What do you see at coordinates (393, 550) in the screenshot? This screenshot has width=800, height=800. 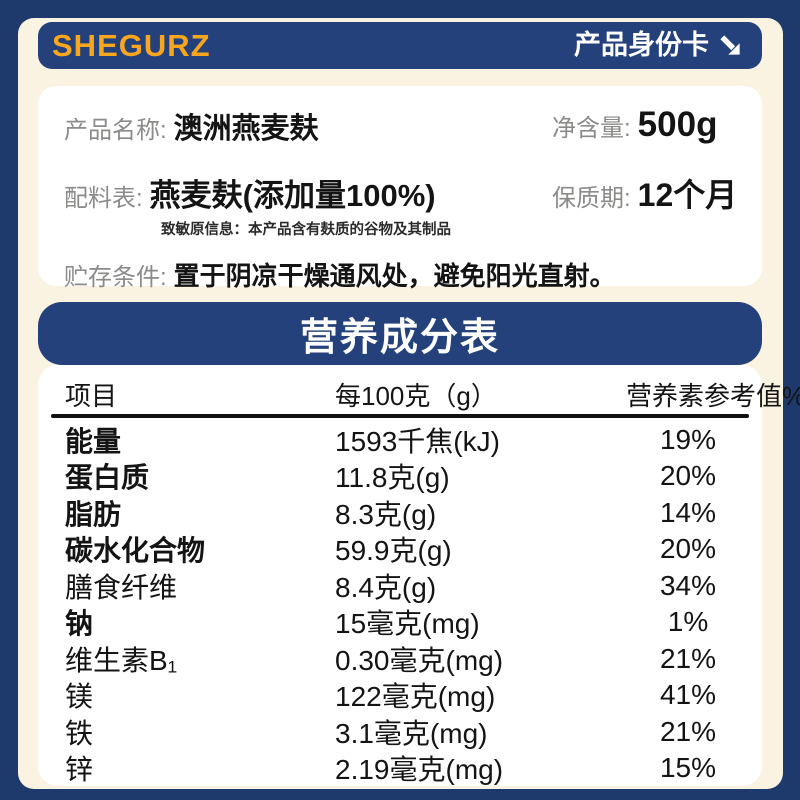 I see `nutrient-amount: 59.9克(g)` at bounding box center [393, 550].